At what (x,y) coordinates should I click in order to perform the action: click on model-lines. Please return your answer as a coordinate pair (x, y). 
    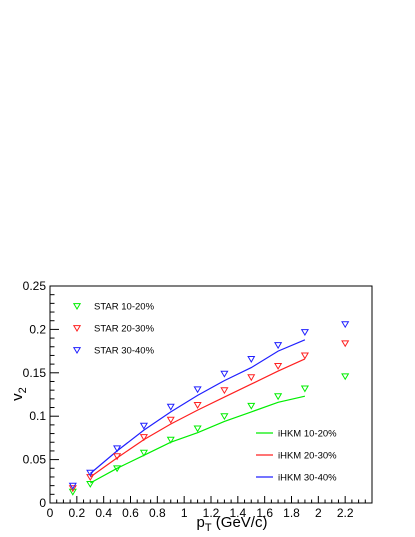
    Looking at the image, I should click on (197, 411).